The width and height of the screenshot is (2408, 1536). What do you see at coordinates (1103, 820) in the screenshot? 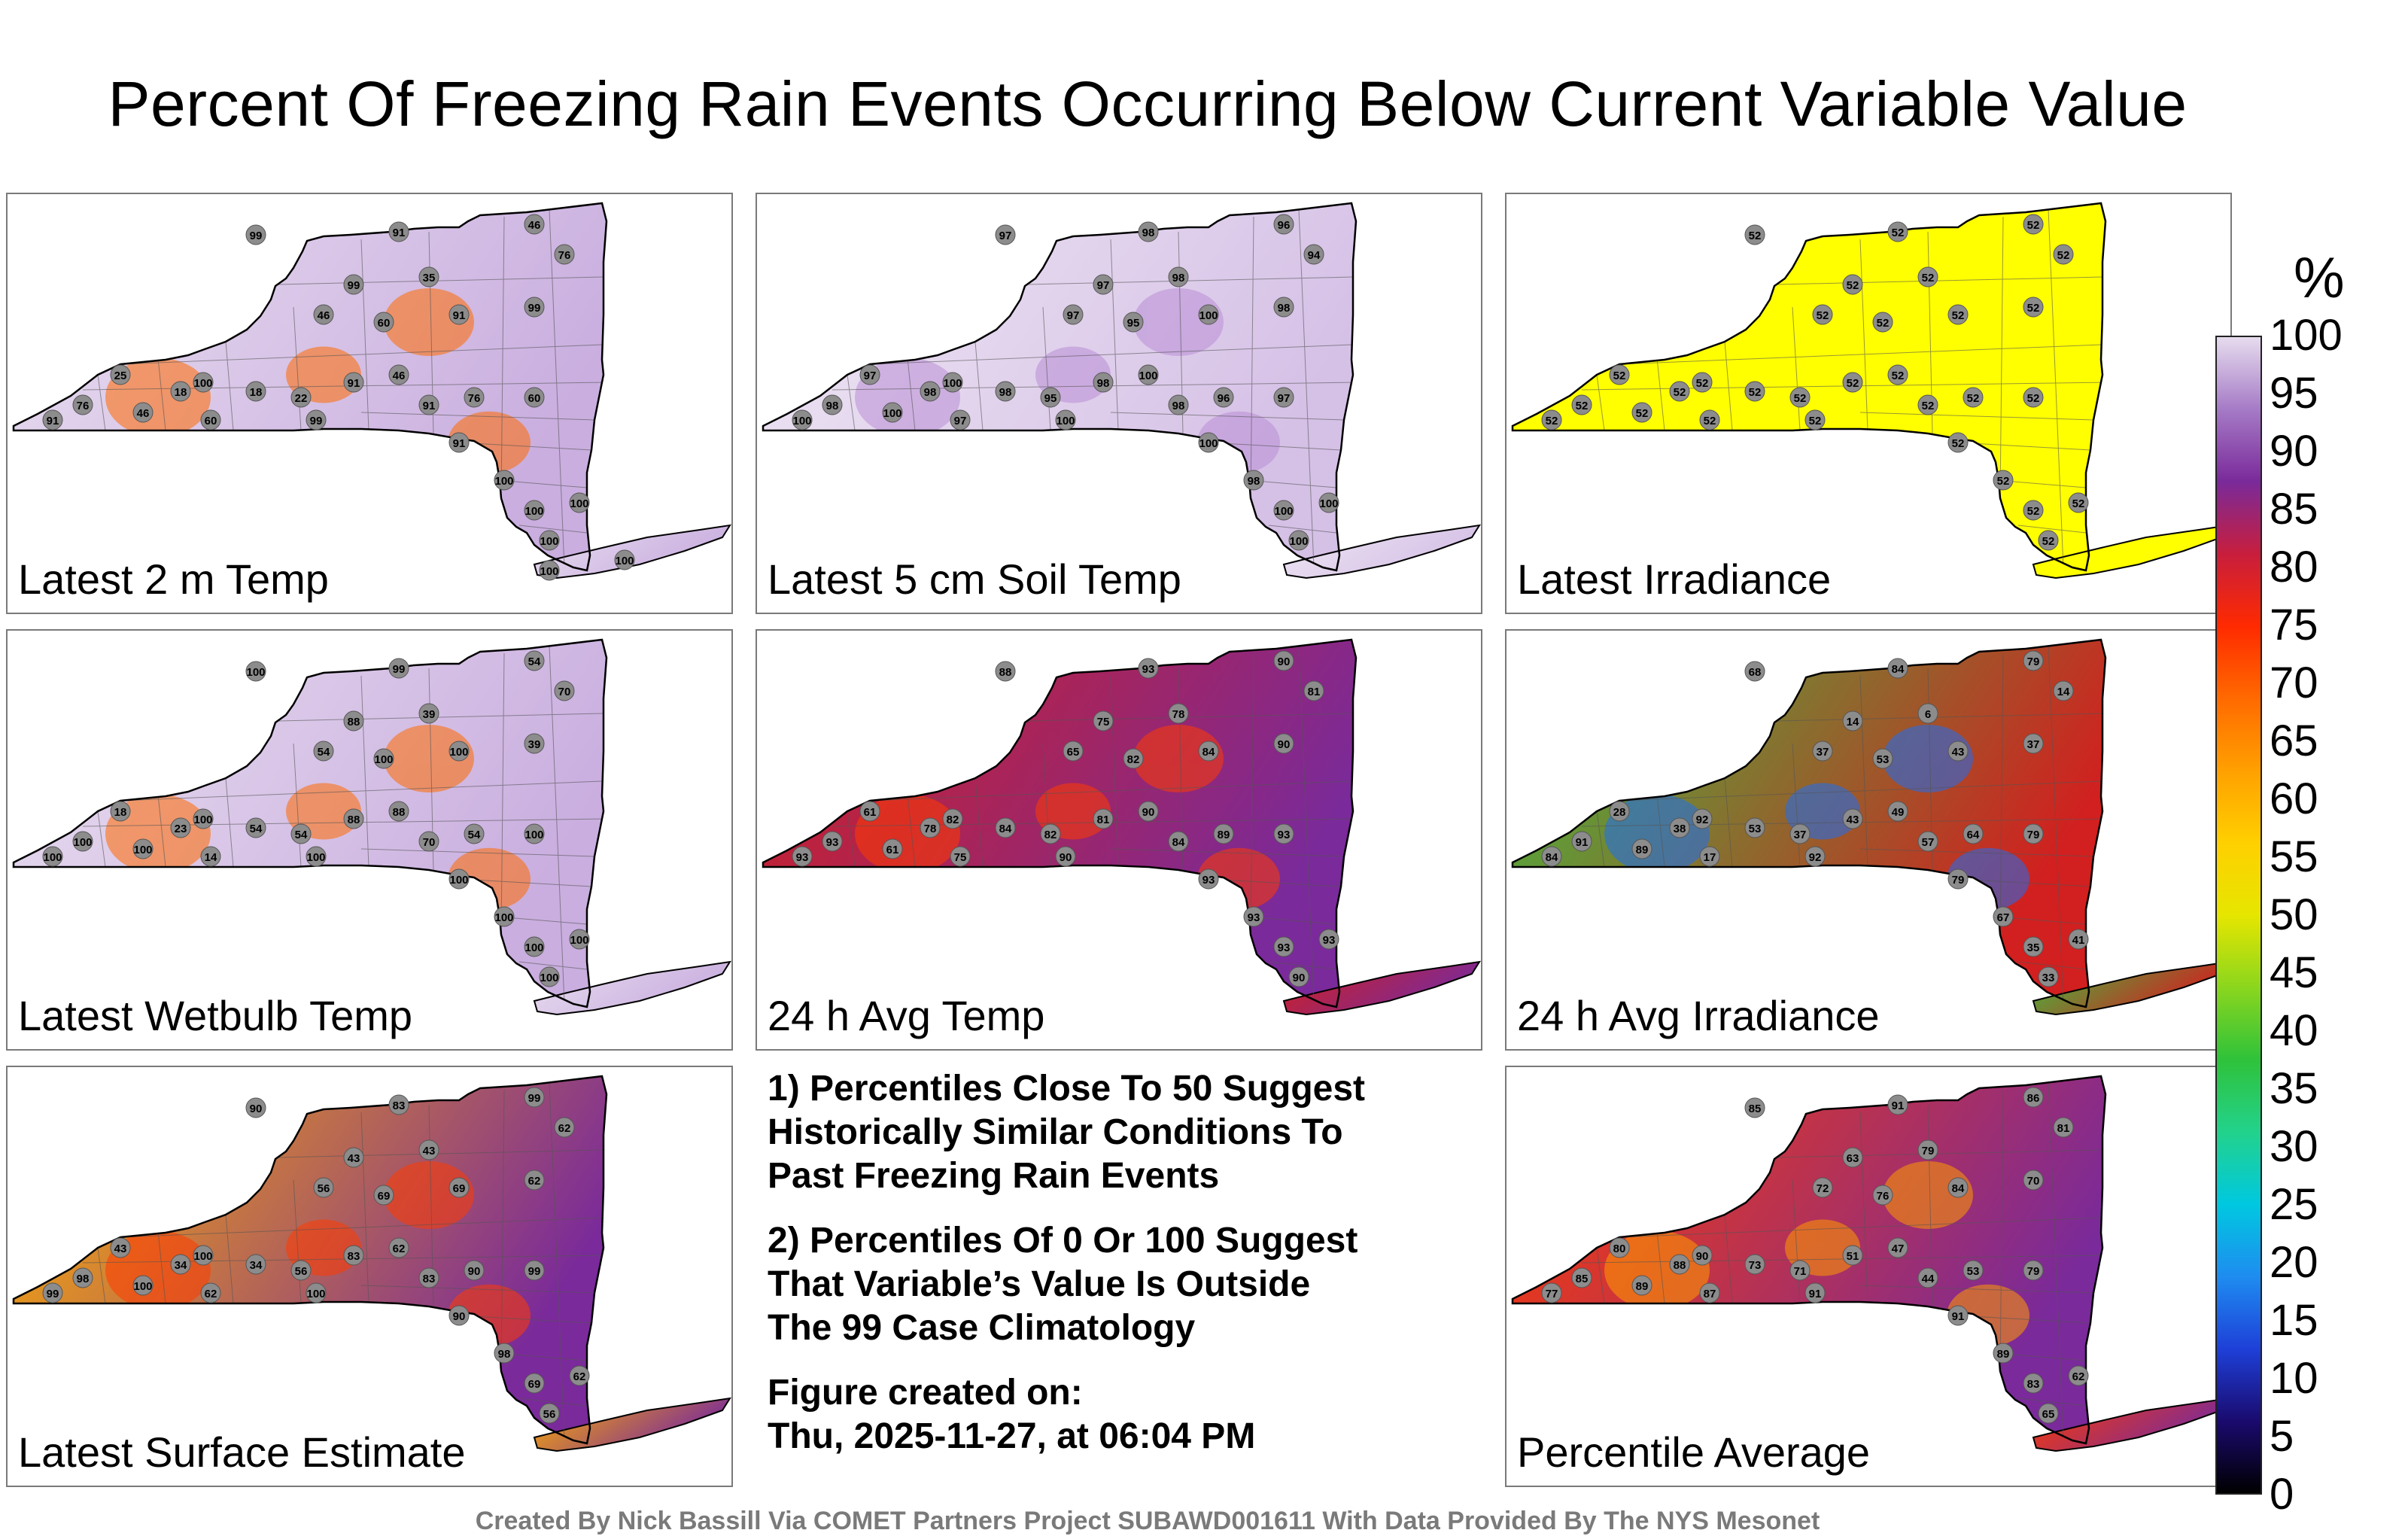
I see `station-value: 81` at bounding box center [1103, 820].